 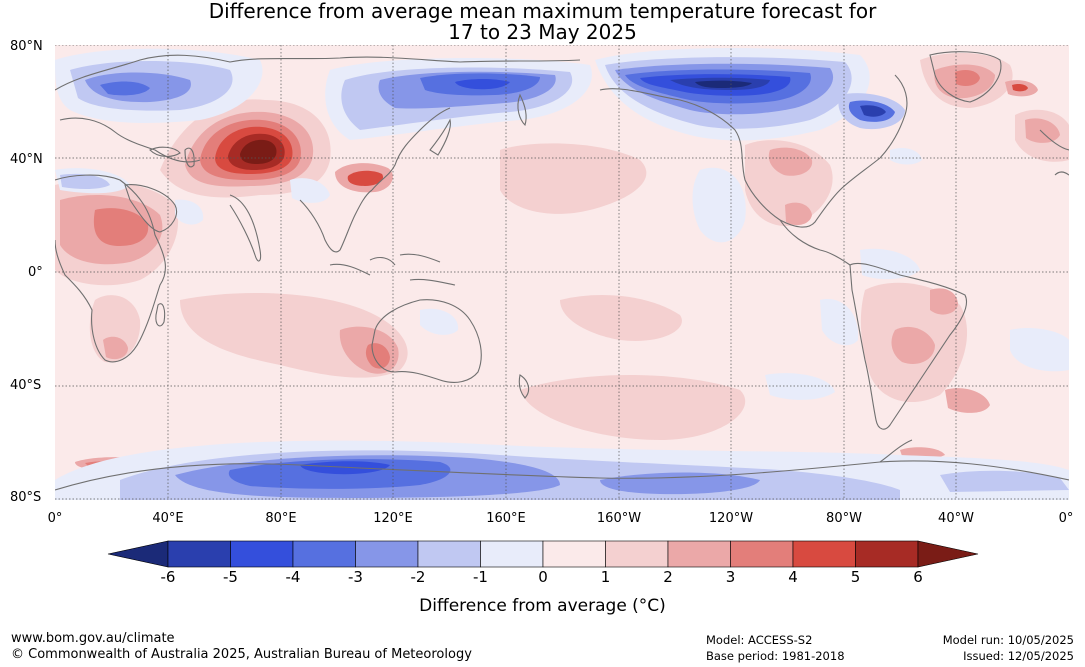 What do you see at coordinates (506, 518) in the screenshot?
I see `lon-label-160e: 160°E` at bounding box center [506, 518].